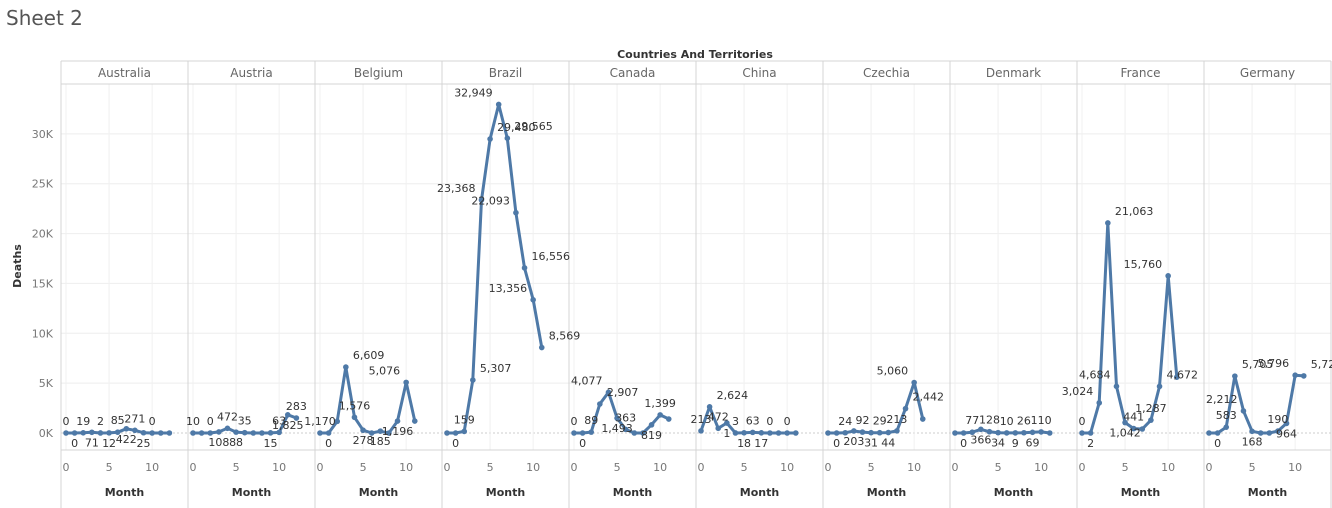 The width and height of the screenshot is (1332, 508). I want to click on data-label: 2,624, so click(733, 395).